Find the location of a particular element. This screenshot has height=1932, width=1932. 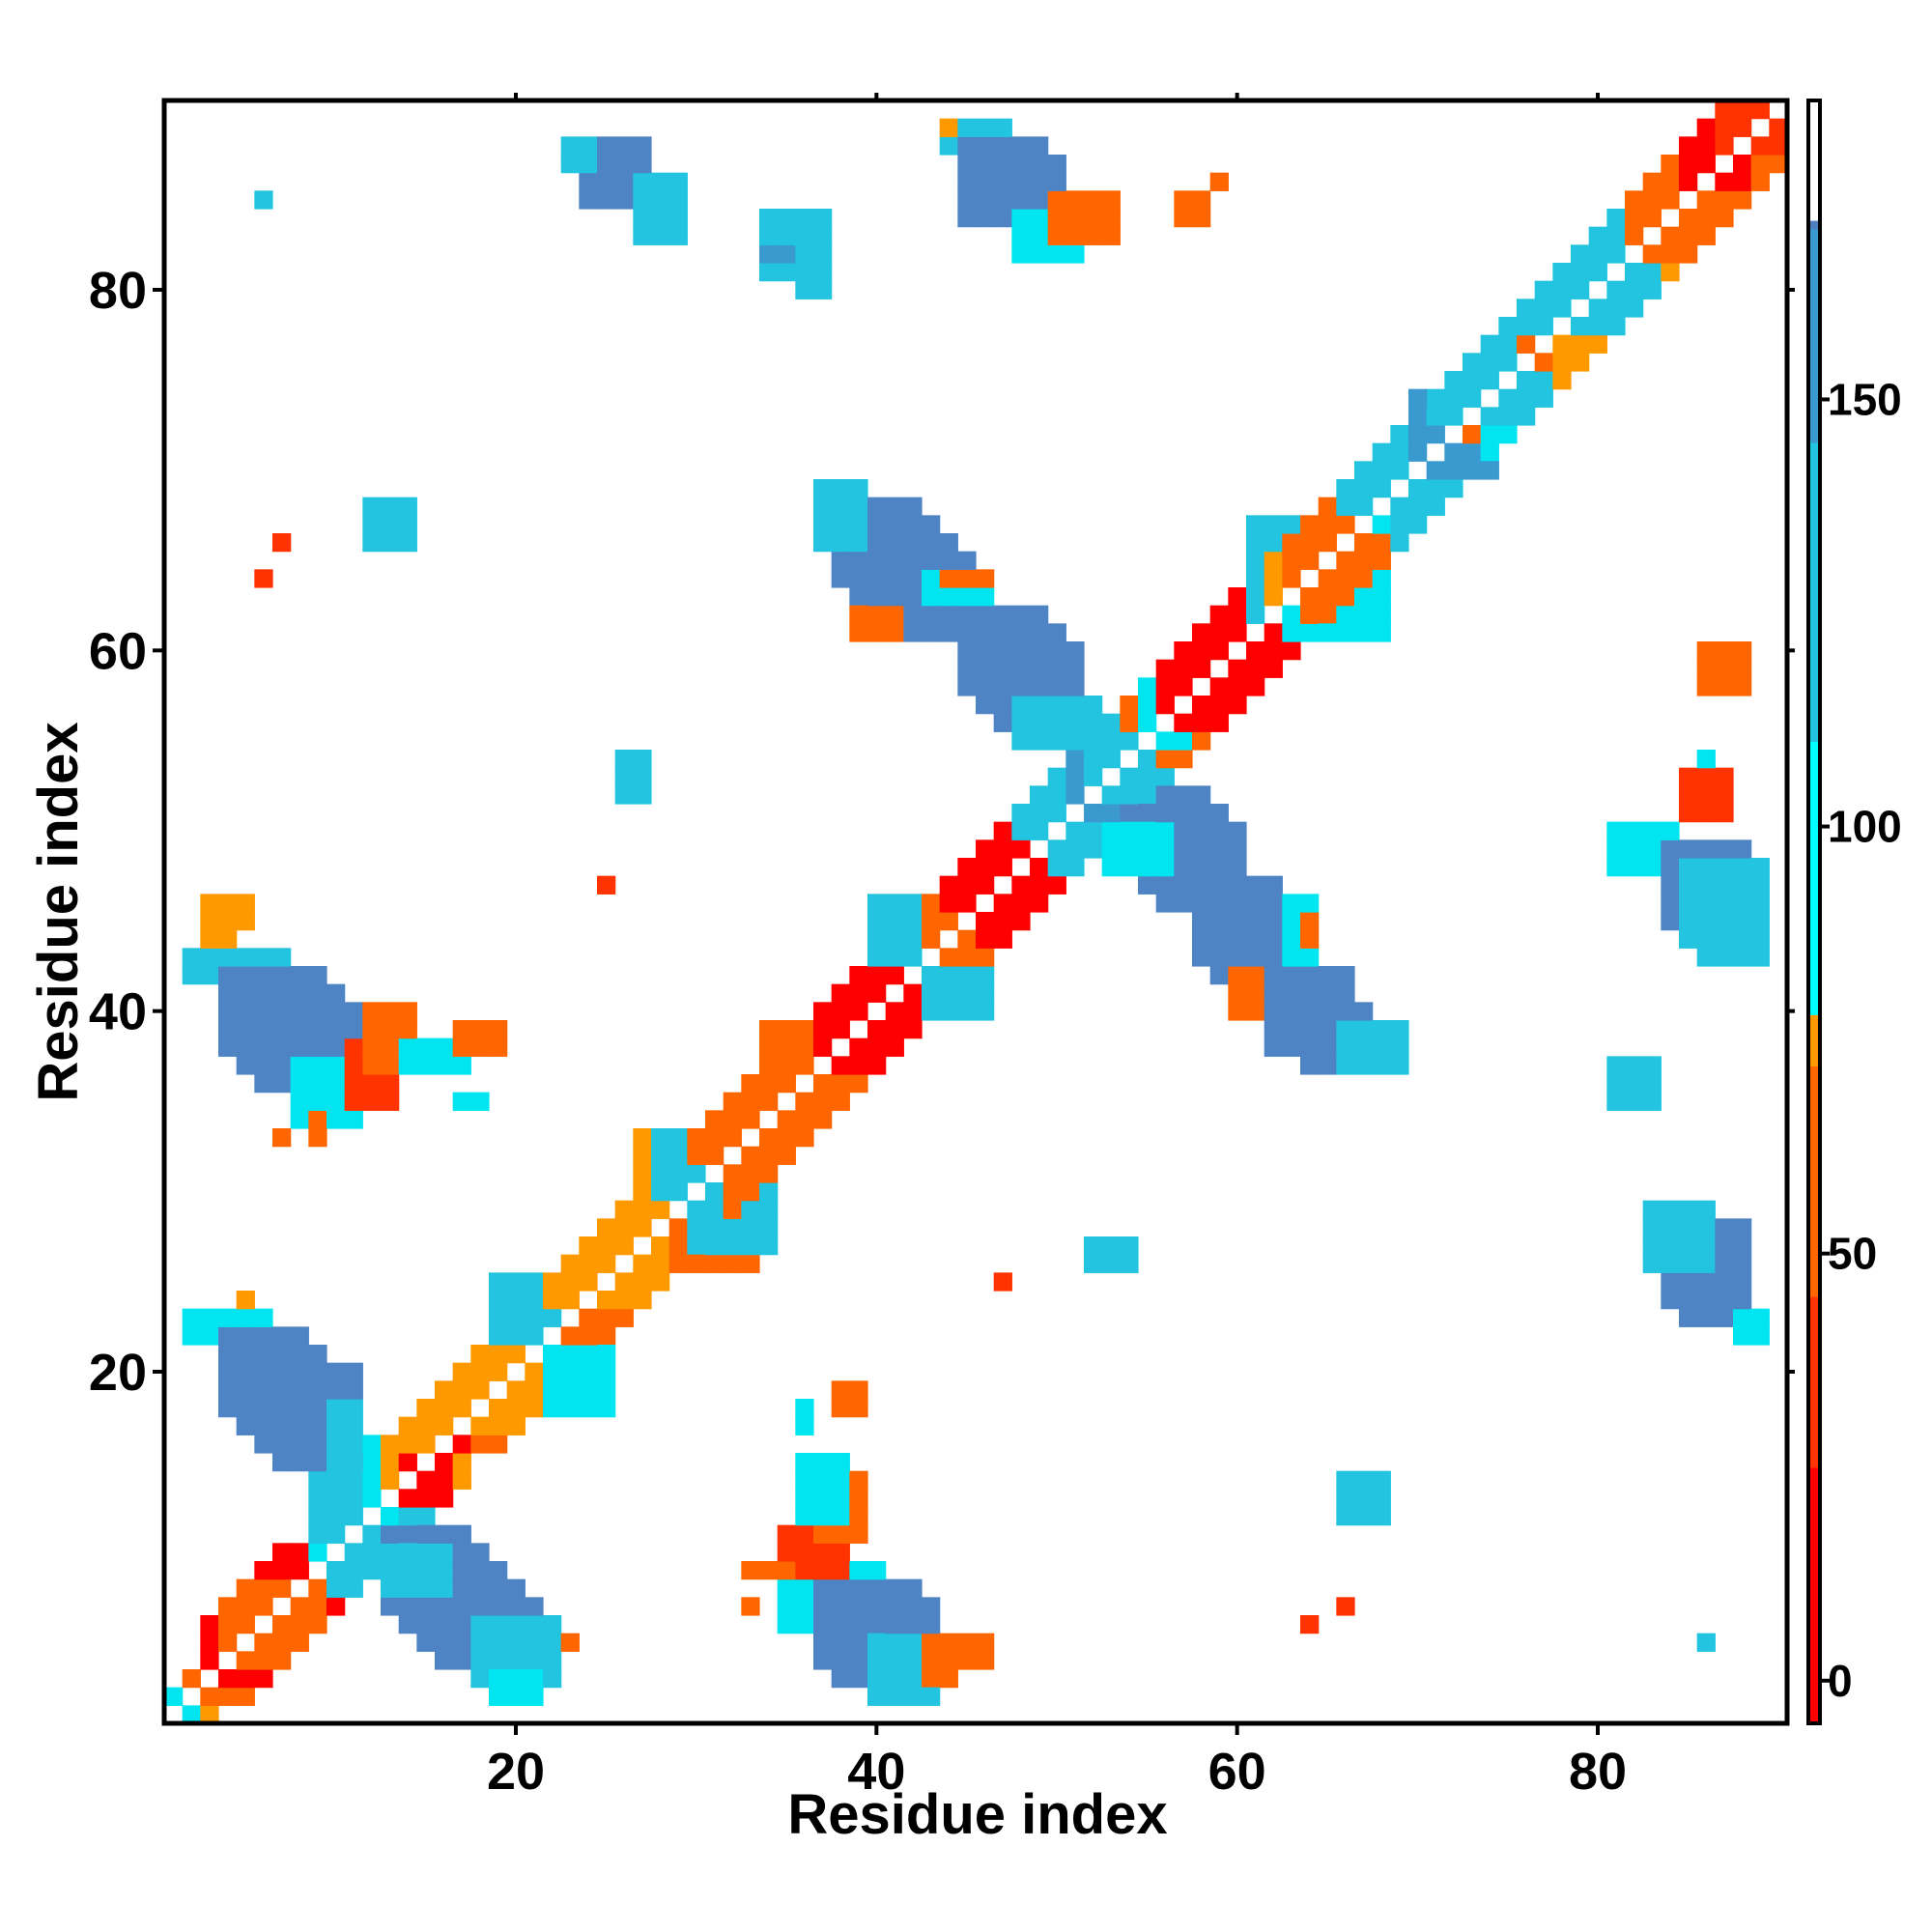

colorbar-tick-label: 100 is located at coordinates (1865, 827).